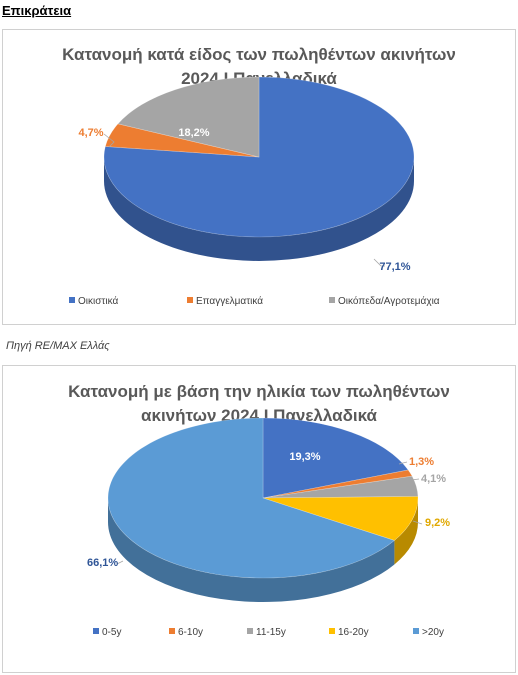 Image resolution: width=518 pixels, height=675 pixels. Describe the element at coordinates (353, 632) in the screenshot. I see `legend-label: 16-20y` at that location.